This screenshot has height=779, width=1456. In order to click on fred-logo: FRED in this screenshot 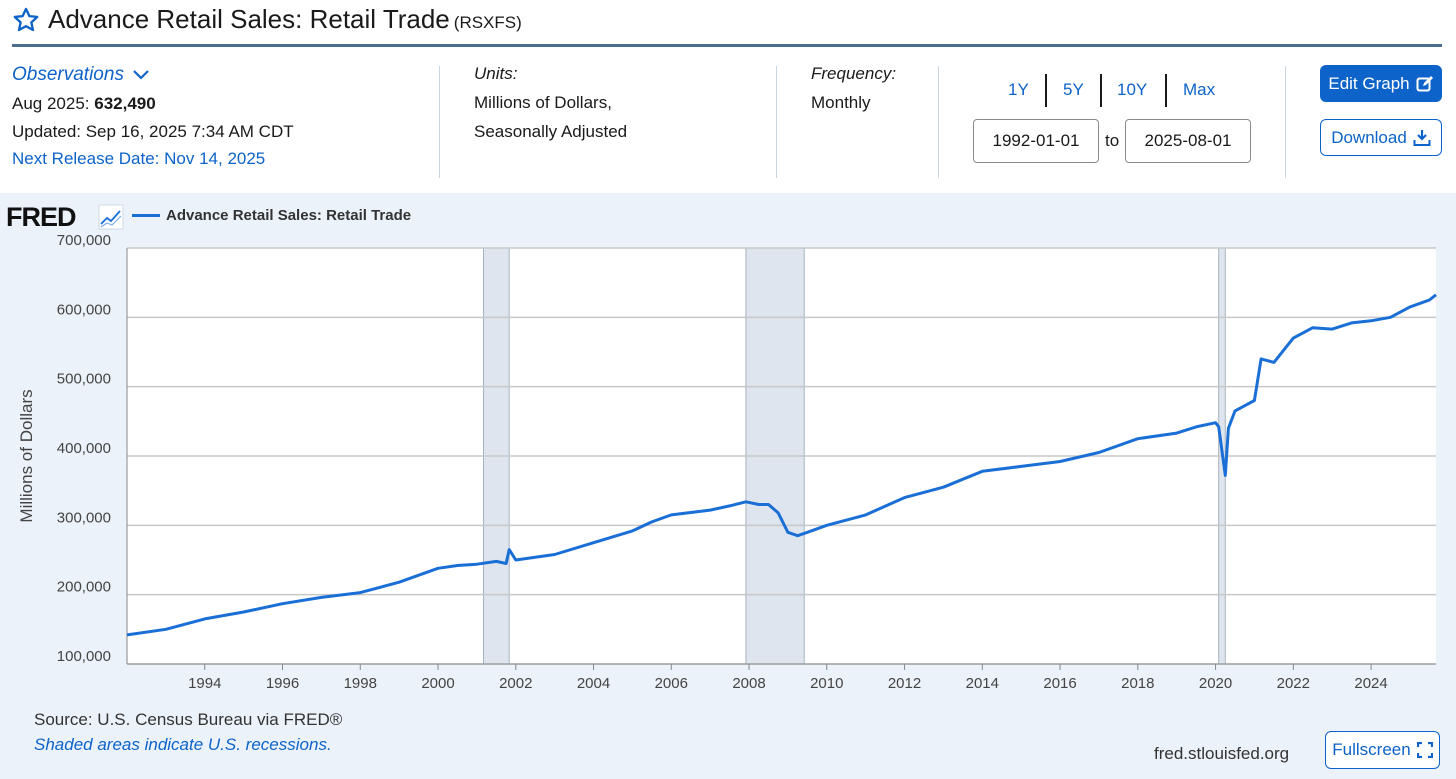, I will do `click(41, 217)`.